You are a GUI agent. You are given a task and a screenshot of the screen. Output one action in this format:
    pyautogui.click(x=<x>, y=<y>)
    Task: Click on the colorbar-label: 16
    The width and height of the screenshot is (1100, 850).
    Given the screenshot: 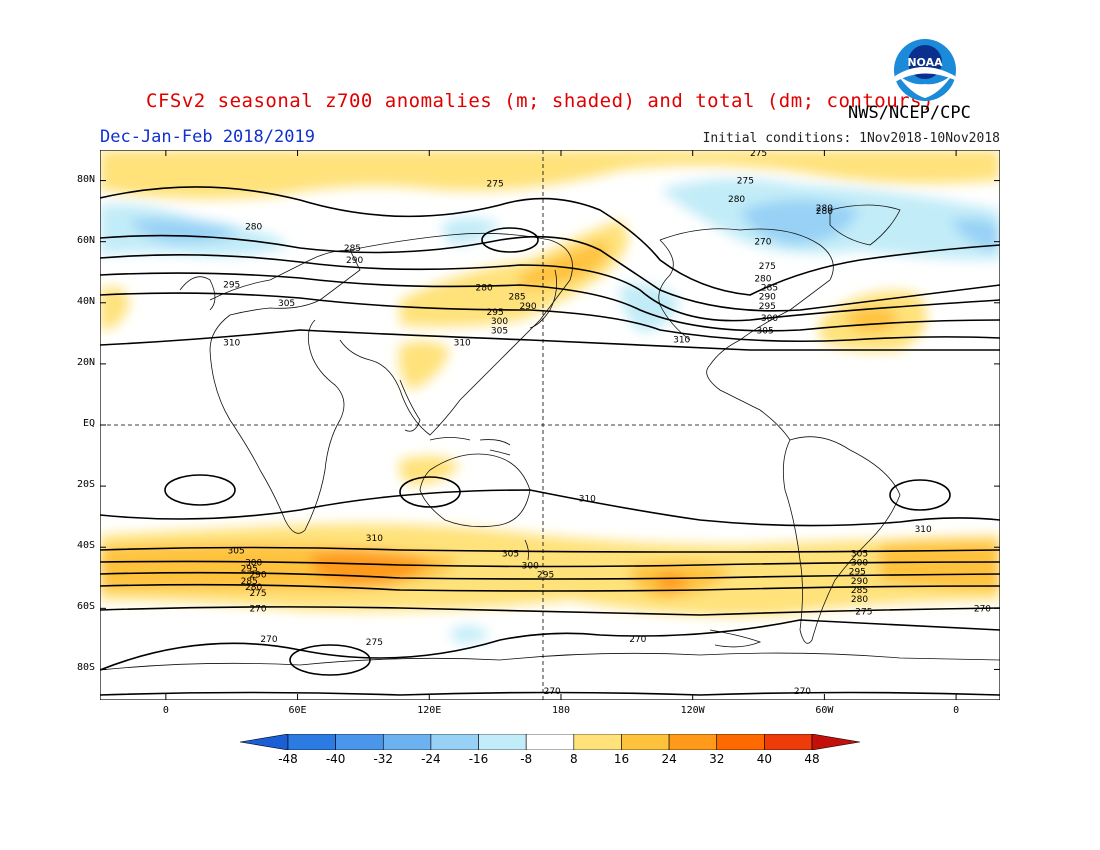 What is the action you would take?
    pyautogui.click(x=621, y=759)
    